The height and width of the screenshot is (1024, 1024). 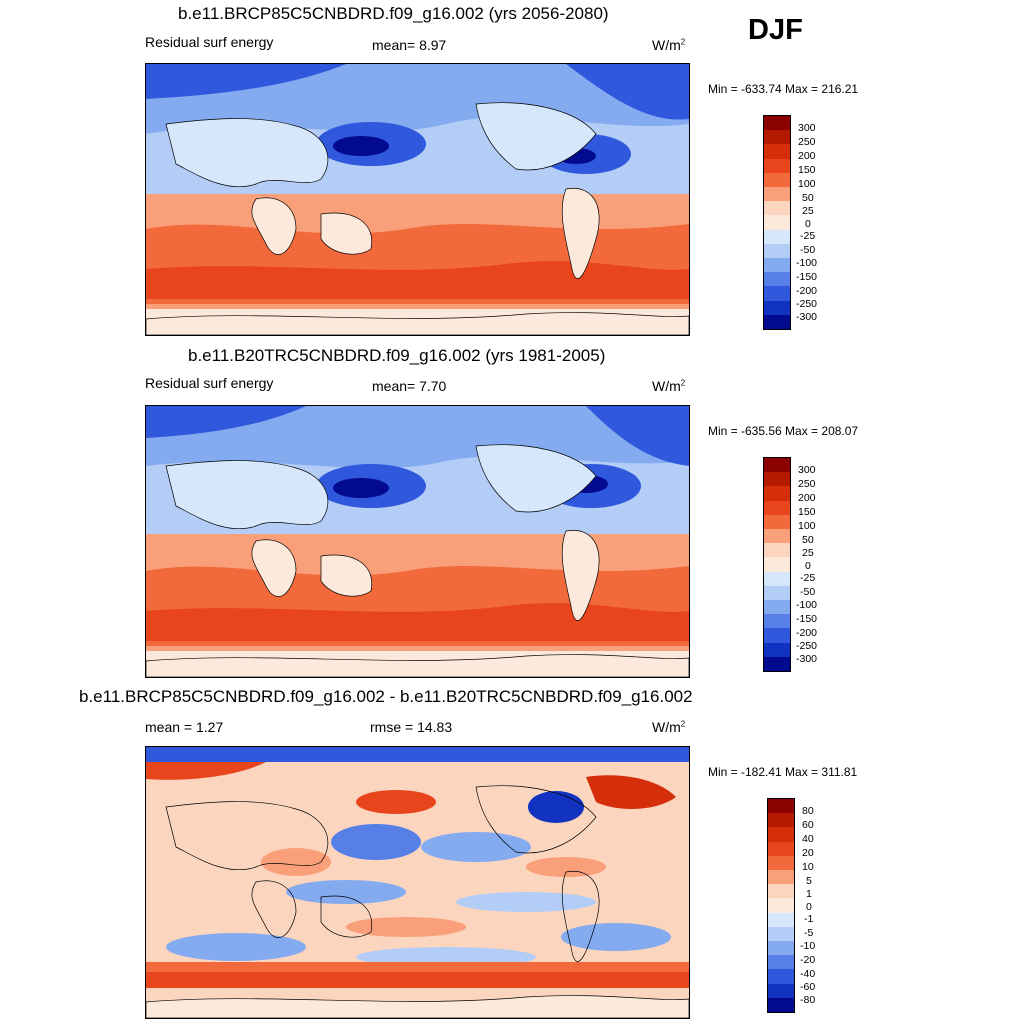 What do you see at coordinates (417, 280) in the screenshot?
I see `peak-positive-band` at bounding box center [417, 280].